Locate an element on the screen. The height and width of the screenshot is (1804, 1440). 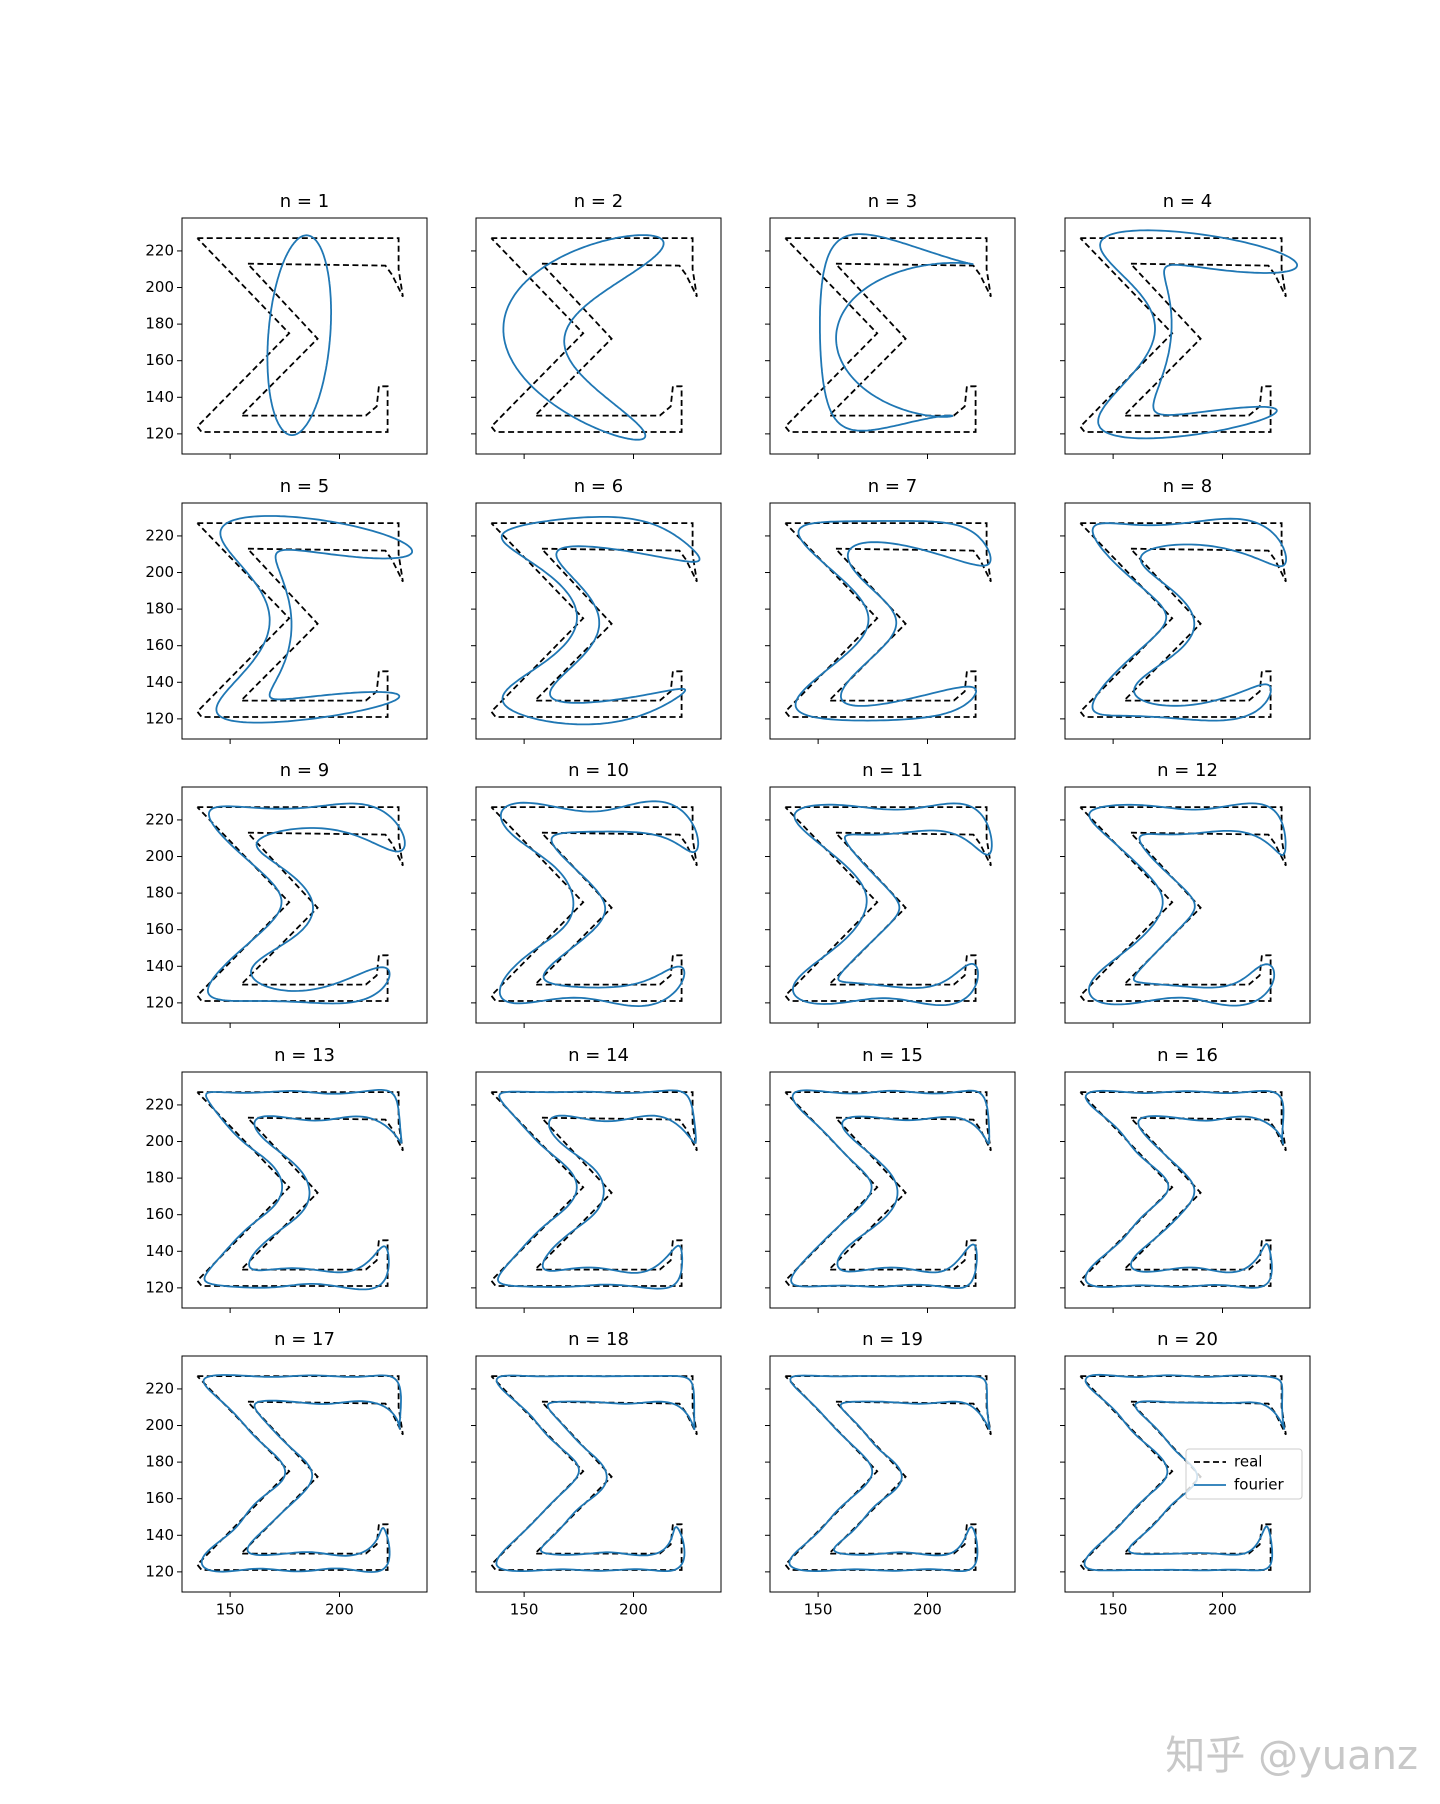
subplot: n = 2 is located at coordinates (596, 325).